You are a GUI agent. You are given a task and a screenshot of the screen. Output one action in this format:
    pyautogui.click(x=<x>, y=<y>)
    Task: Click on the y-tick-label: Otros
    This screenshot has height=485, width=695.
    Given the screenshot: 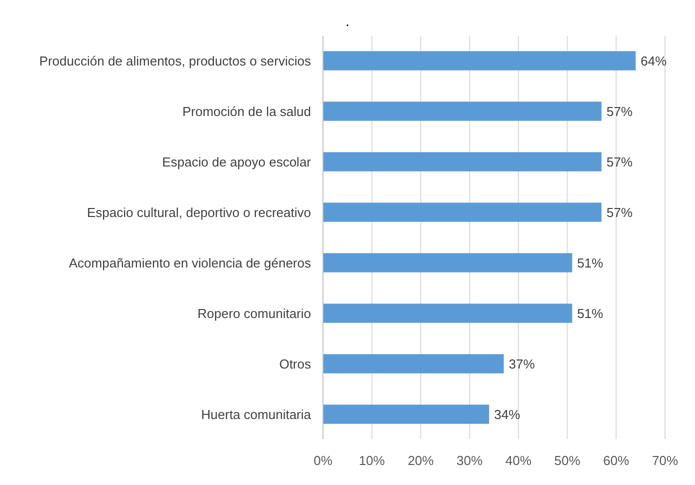 What is the action you would take?
    pyautogui.click(x=295, y=364)
    